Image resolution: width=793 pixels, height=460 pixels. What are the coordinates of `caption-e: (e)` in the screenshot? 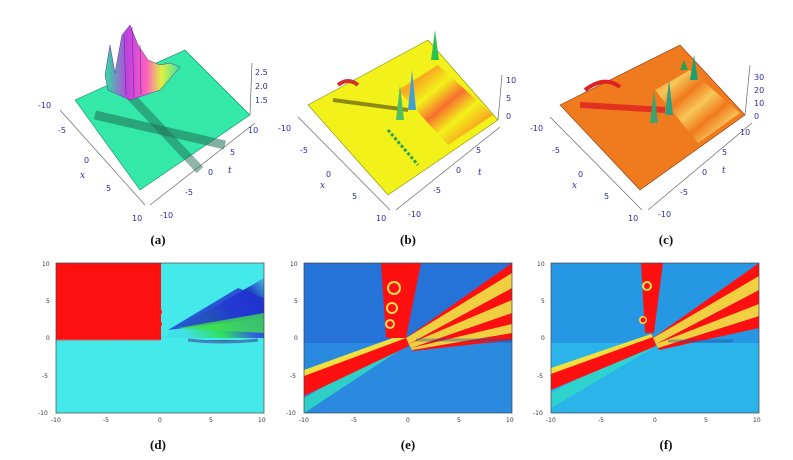 It's located at (408, 444).